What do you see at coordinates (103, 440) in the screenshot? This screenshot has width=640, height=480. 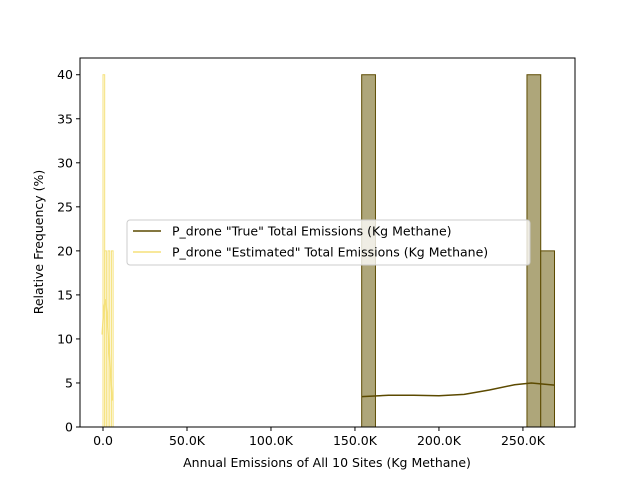 I see `x-tick-label: 0.0` at bounding box center [103, 440].